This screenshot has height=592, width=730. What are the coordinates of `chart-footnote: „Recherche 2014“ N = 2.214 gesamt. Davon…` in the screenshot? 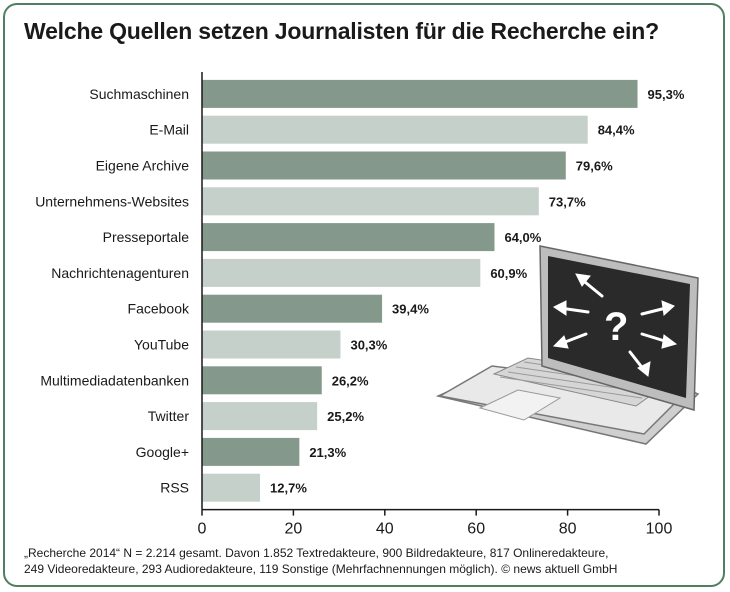 It's located at (364, 561).